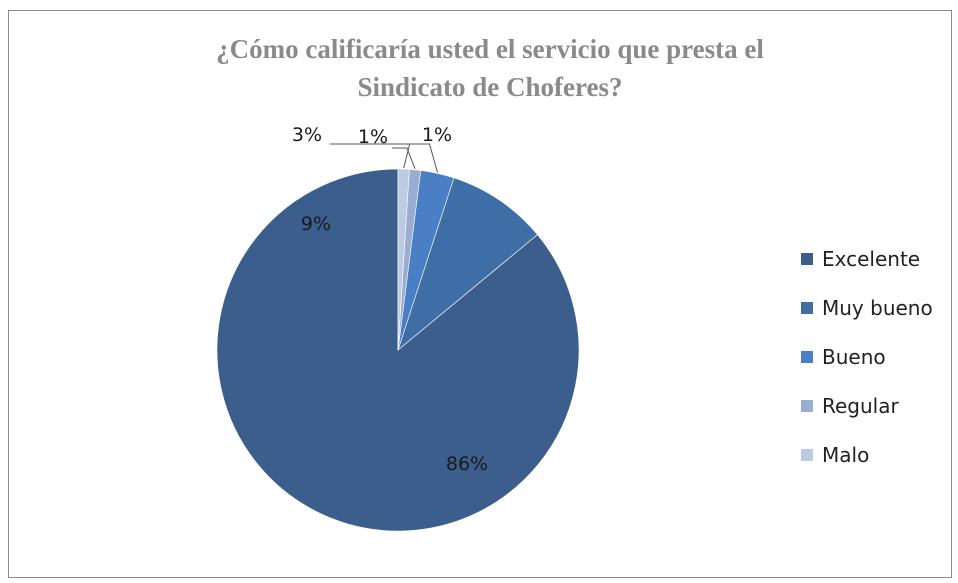 Image resolution: width=958 pixels, height=583 pixels. I want to click on legend-item-muy-bueno: Muy bueno, so click(876, 307).